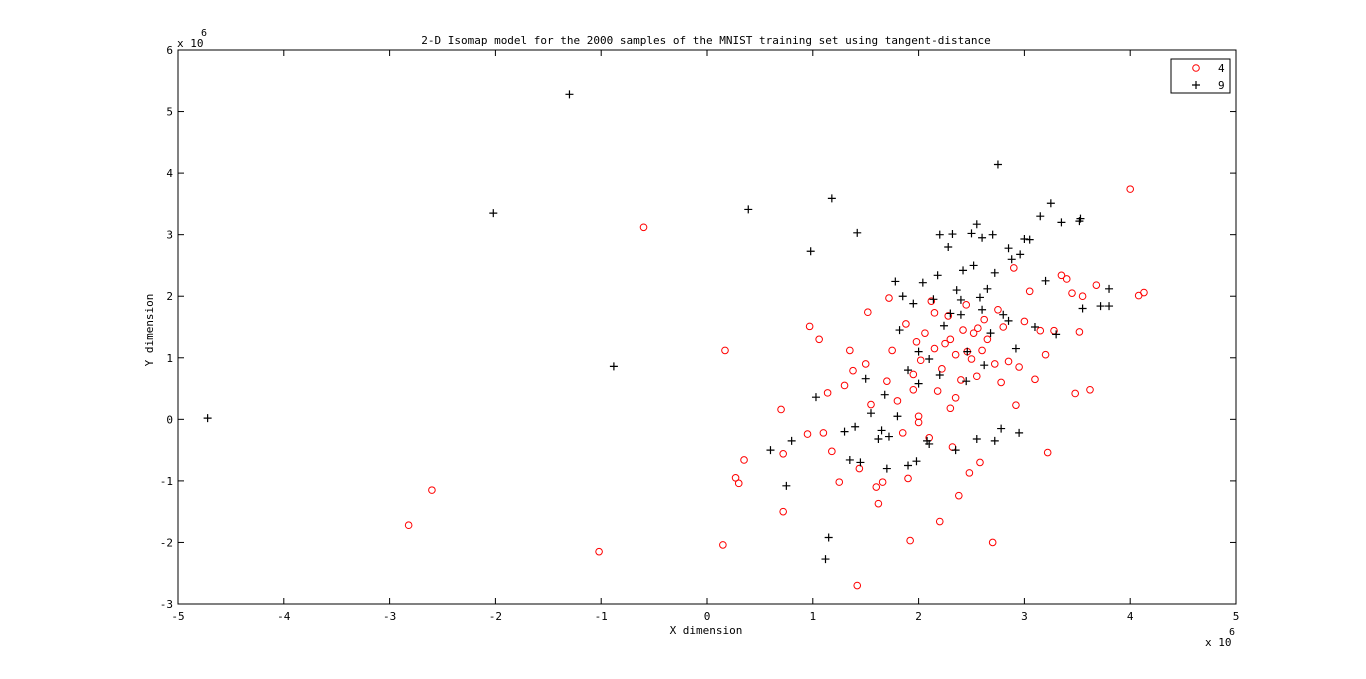  What do you see at coordinates (1196, 85) in the screenshot?
I see `legend-marker-plus` at bounding box center [1196, 85].